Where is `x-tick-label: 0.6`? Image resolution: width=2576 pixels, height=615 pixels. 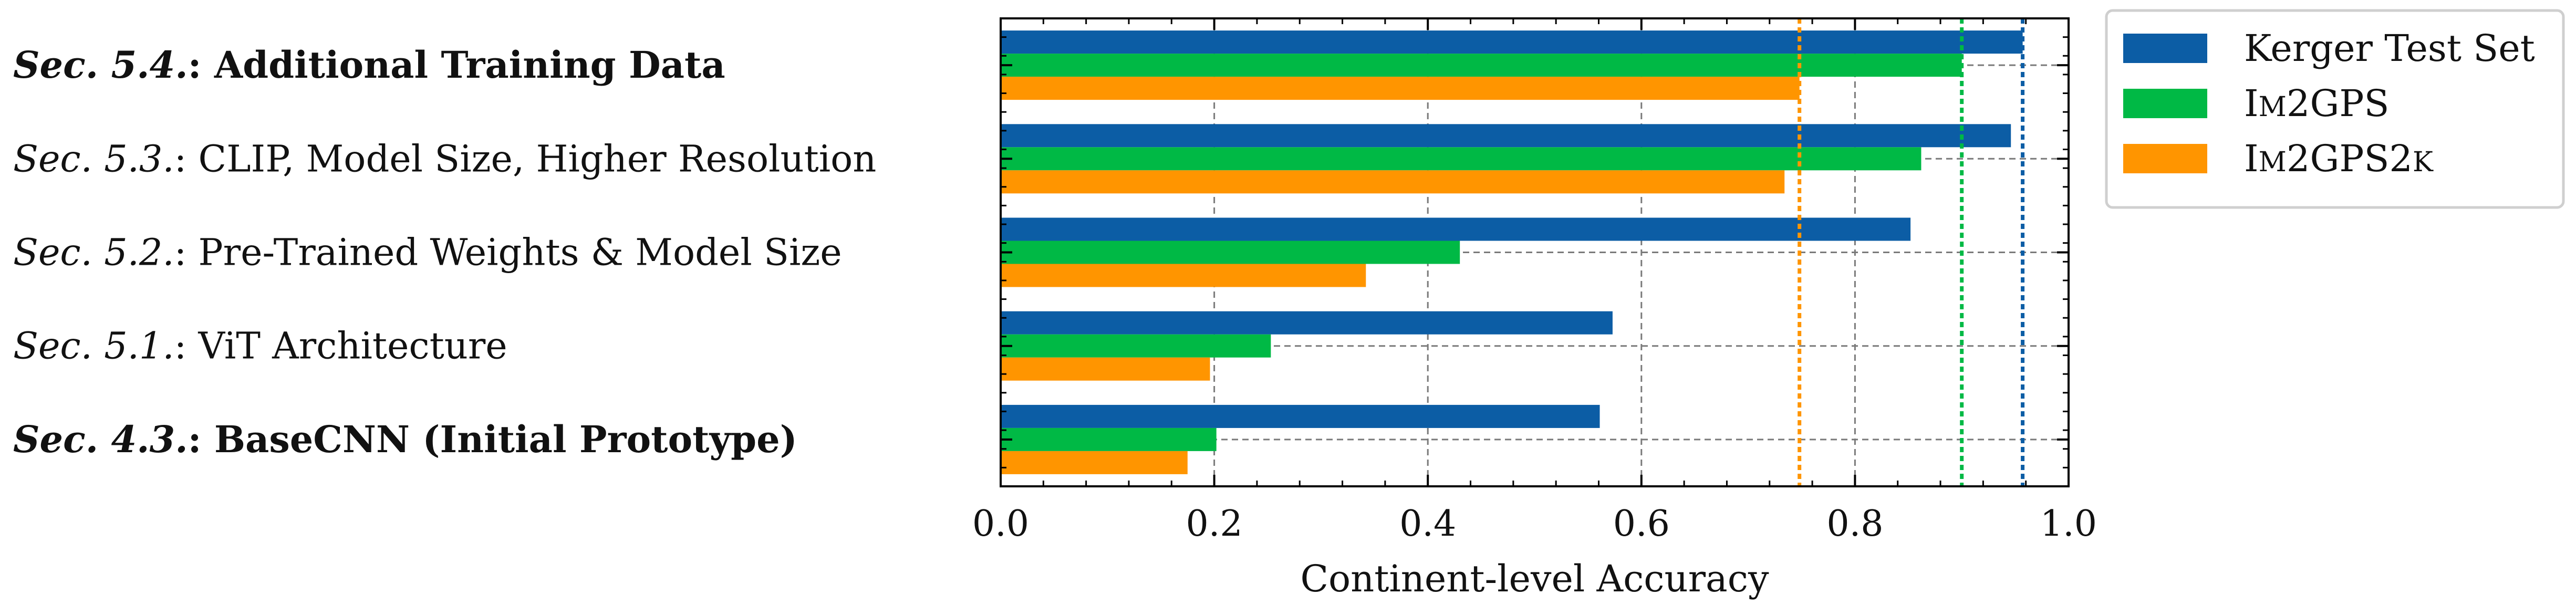
x-tick-label: 0.6 is located at coordinates (1641, 524).